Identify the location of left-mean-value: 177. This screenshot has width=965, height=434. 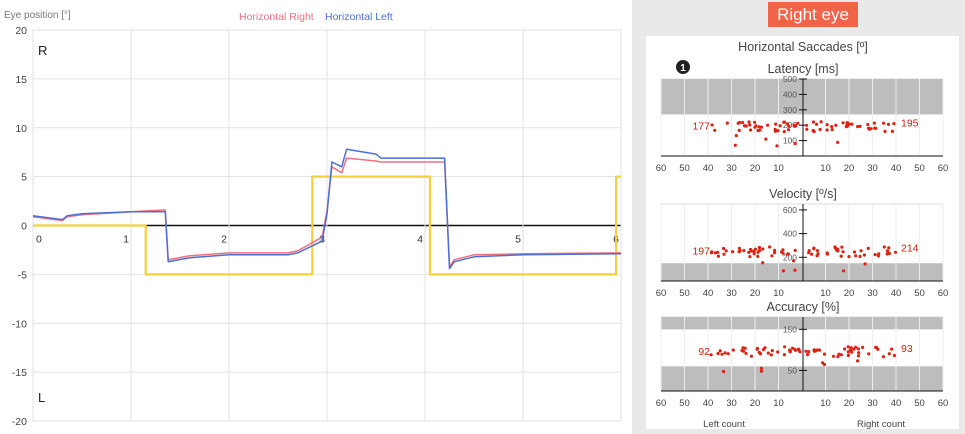
(701, 127).